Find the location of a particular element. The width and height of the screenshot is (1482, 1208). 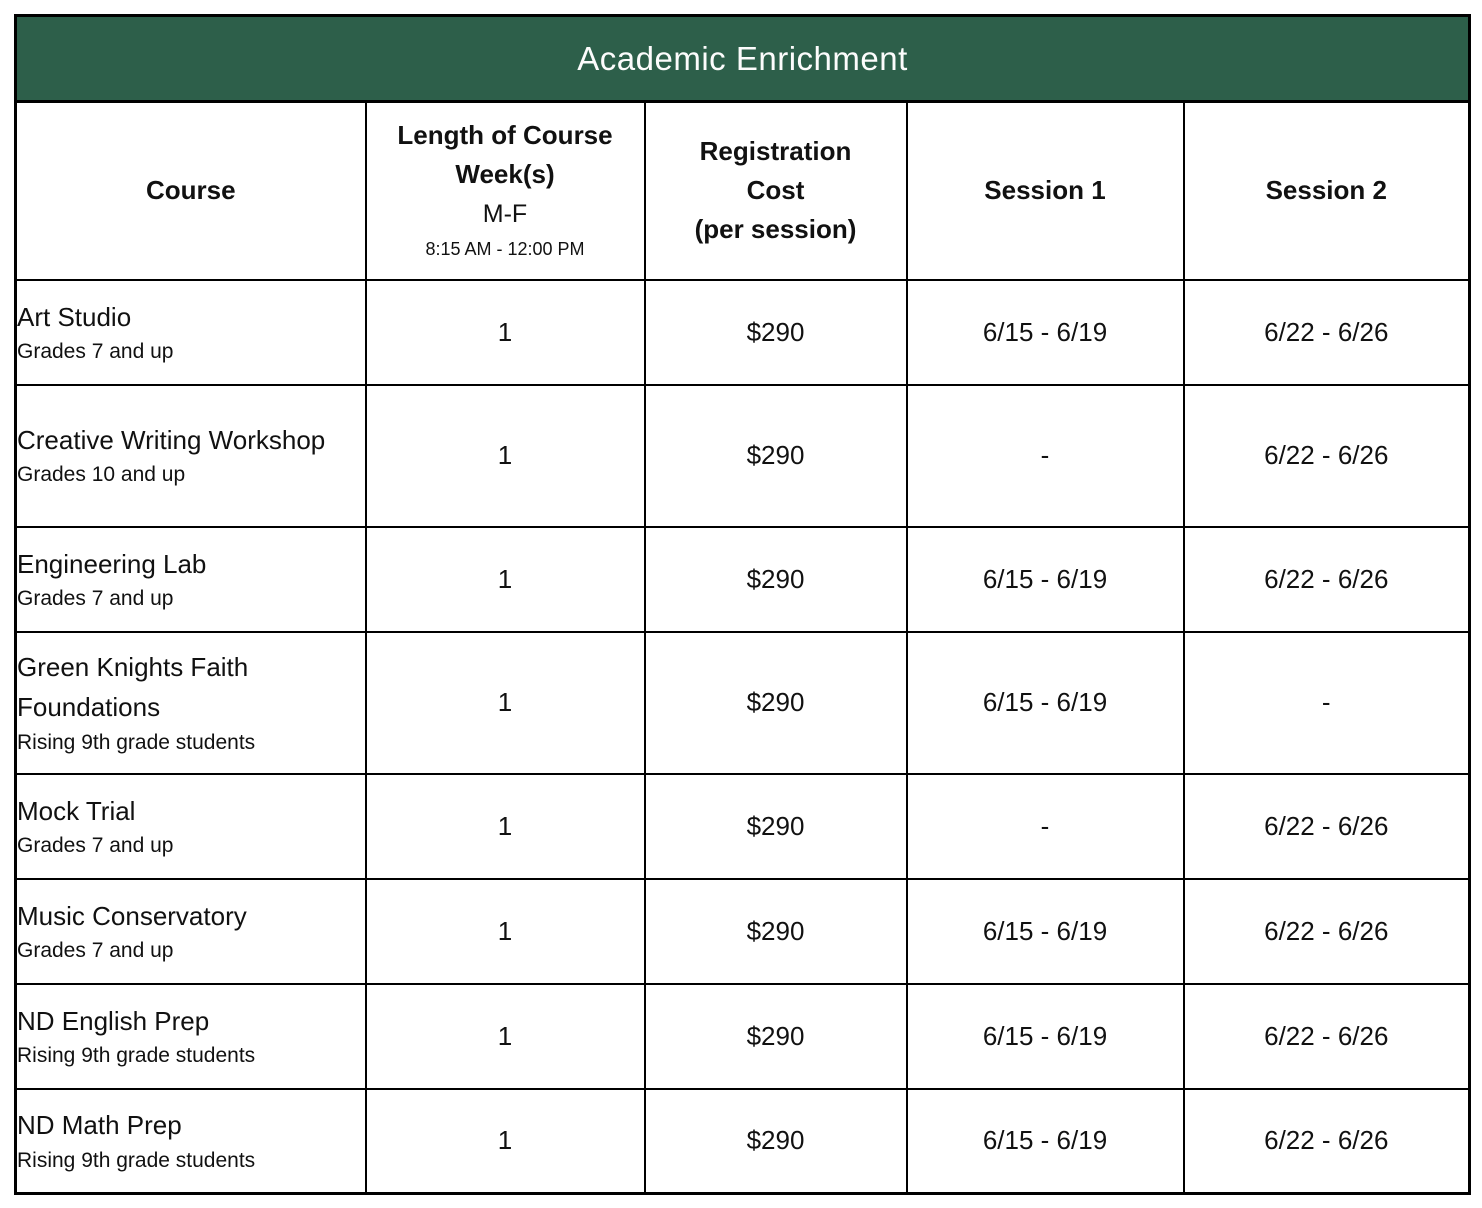

length-time: 8:15 AM - 12:00 PM is located at coordinates (505, 249).